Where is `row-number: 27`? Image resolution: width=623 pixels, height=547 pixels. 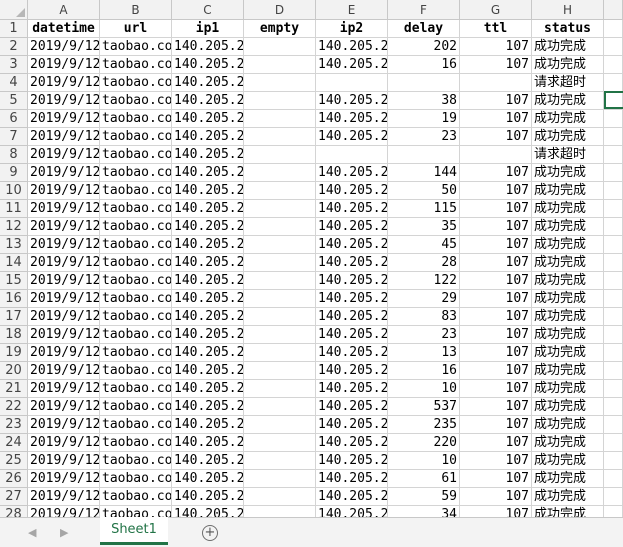
row-number: 27 is located at coordinates (14, 497).